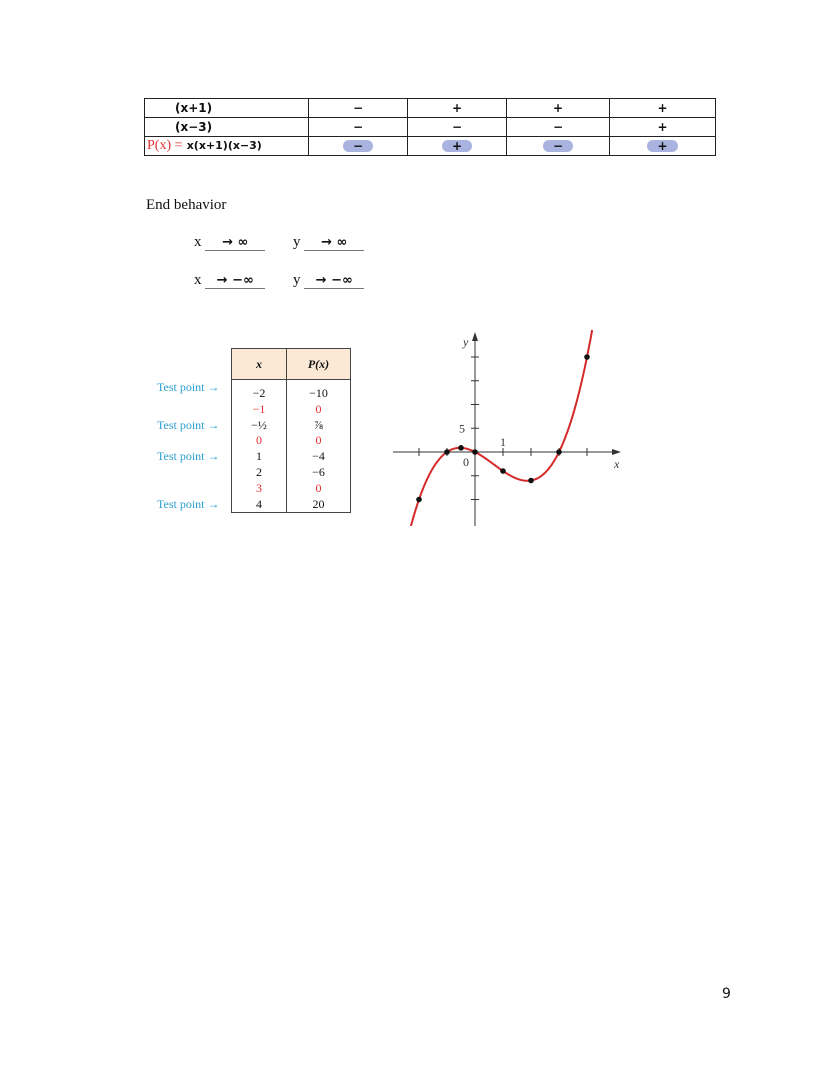  I want to click on header-p: P(x), so click(318, 364).